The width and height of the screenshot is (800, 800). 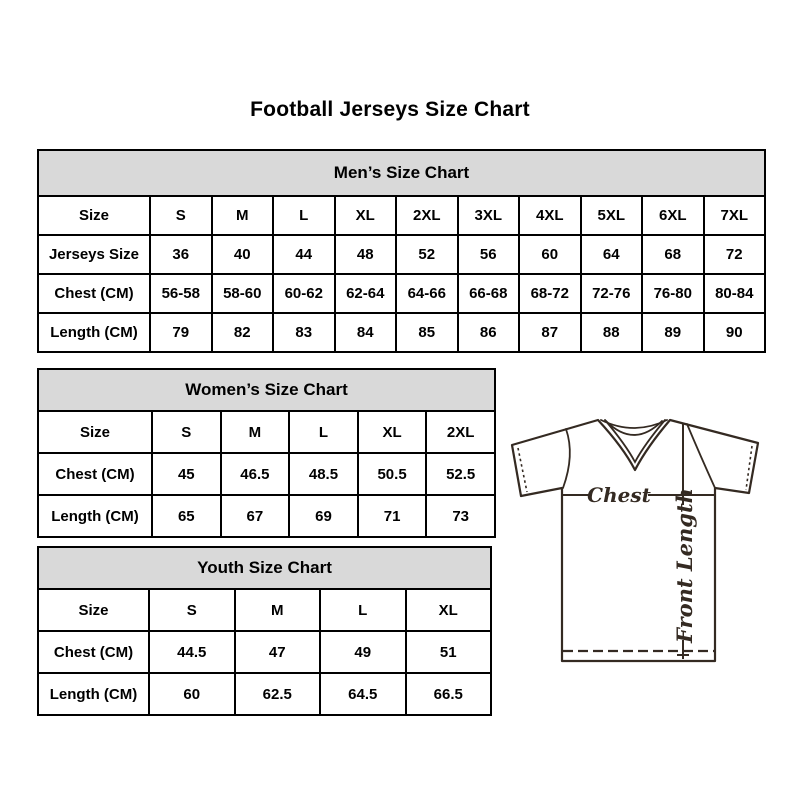 I want to click on size-value-cell: 83, so click(x=304, y=332).